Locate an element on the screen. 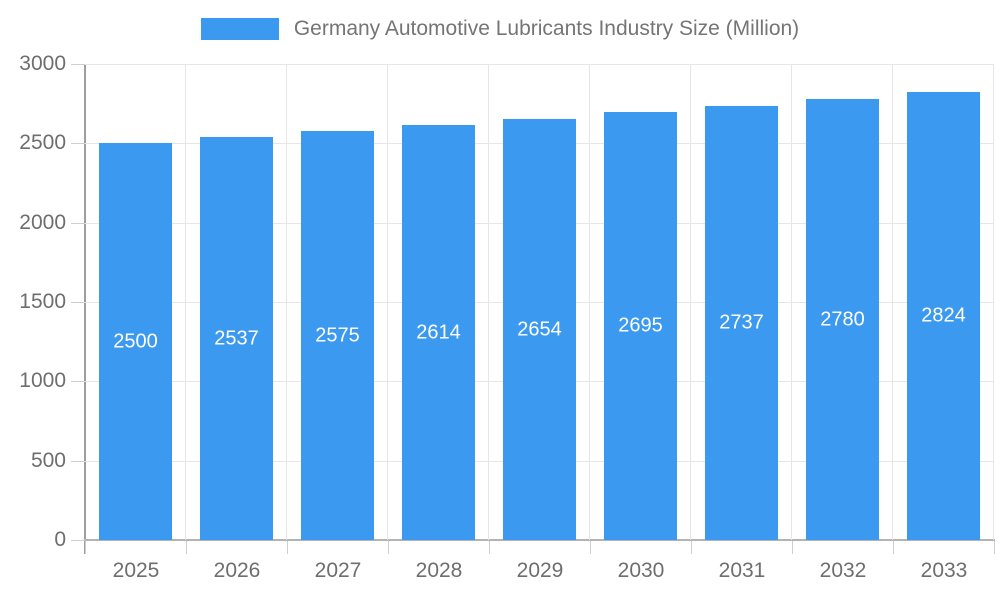  bar: 2737 is located at coordinates (741, 323).